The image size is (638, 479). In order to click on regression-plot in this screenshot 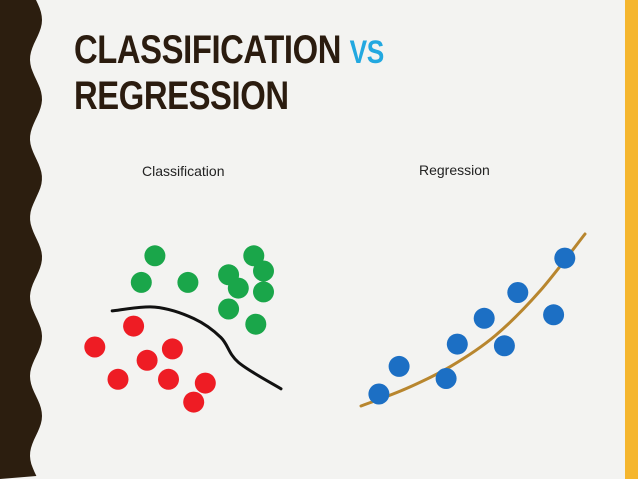, I will do `click(473, 320)`.